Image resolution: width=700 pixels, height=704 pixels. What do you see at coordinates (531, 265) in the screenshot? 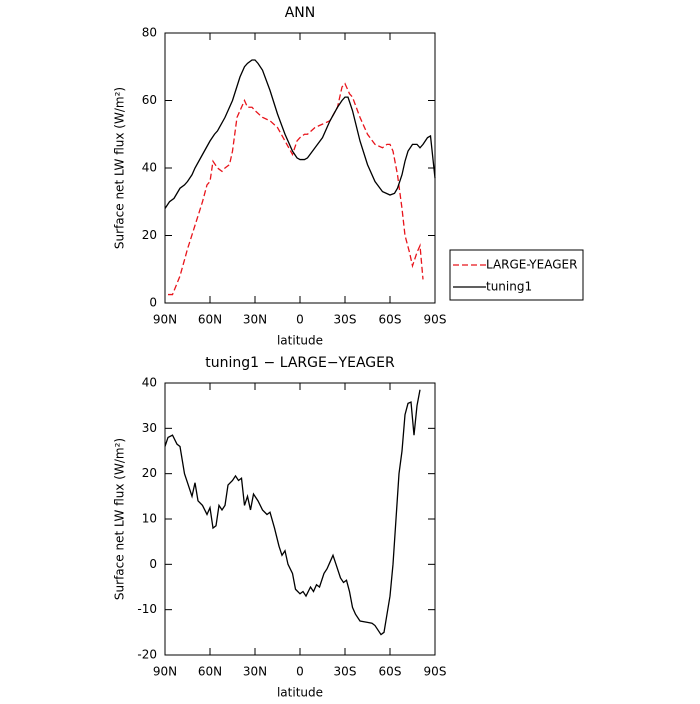
I see `legend-label: LARGE-YEAGER` at bounding box center [531, 265].